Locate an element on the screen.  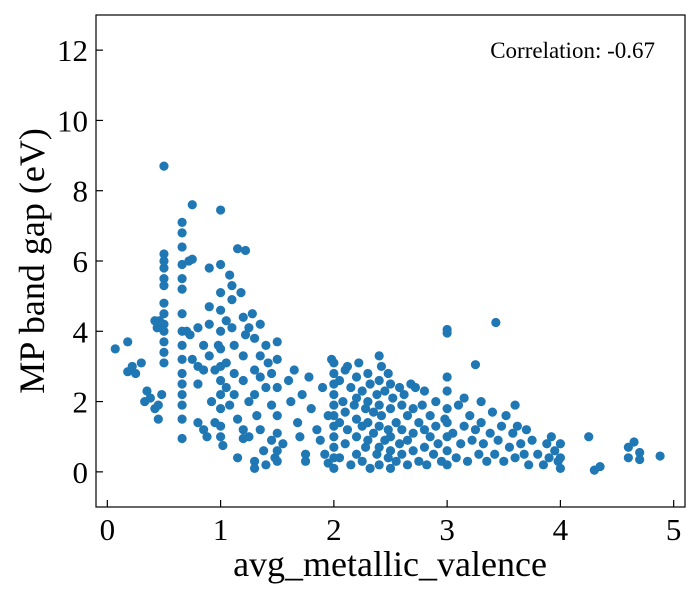
y-tick-label: 0 is located at coordinates (81, 472).